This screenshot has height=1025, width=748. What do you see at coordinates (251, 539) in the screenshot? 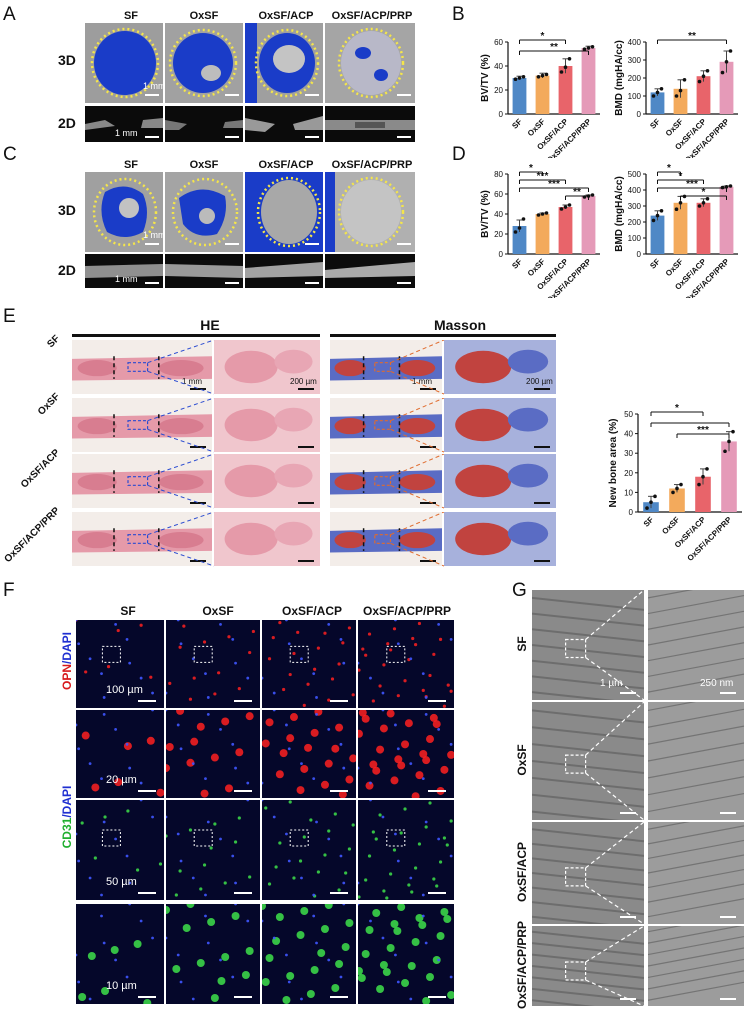
I see `zoom-tissue-a` at bounding box center [251, 539].